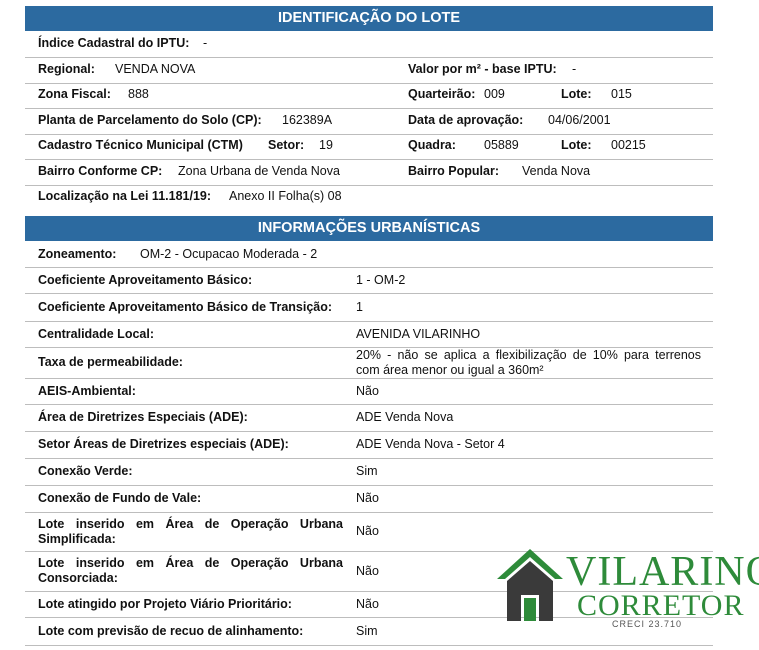 This screenshot has width=759, height=650. I want to click on field-value: 04/06/2001, so click(579, 119).